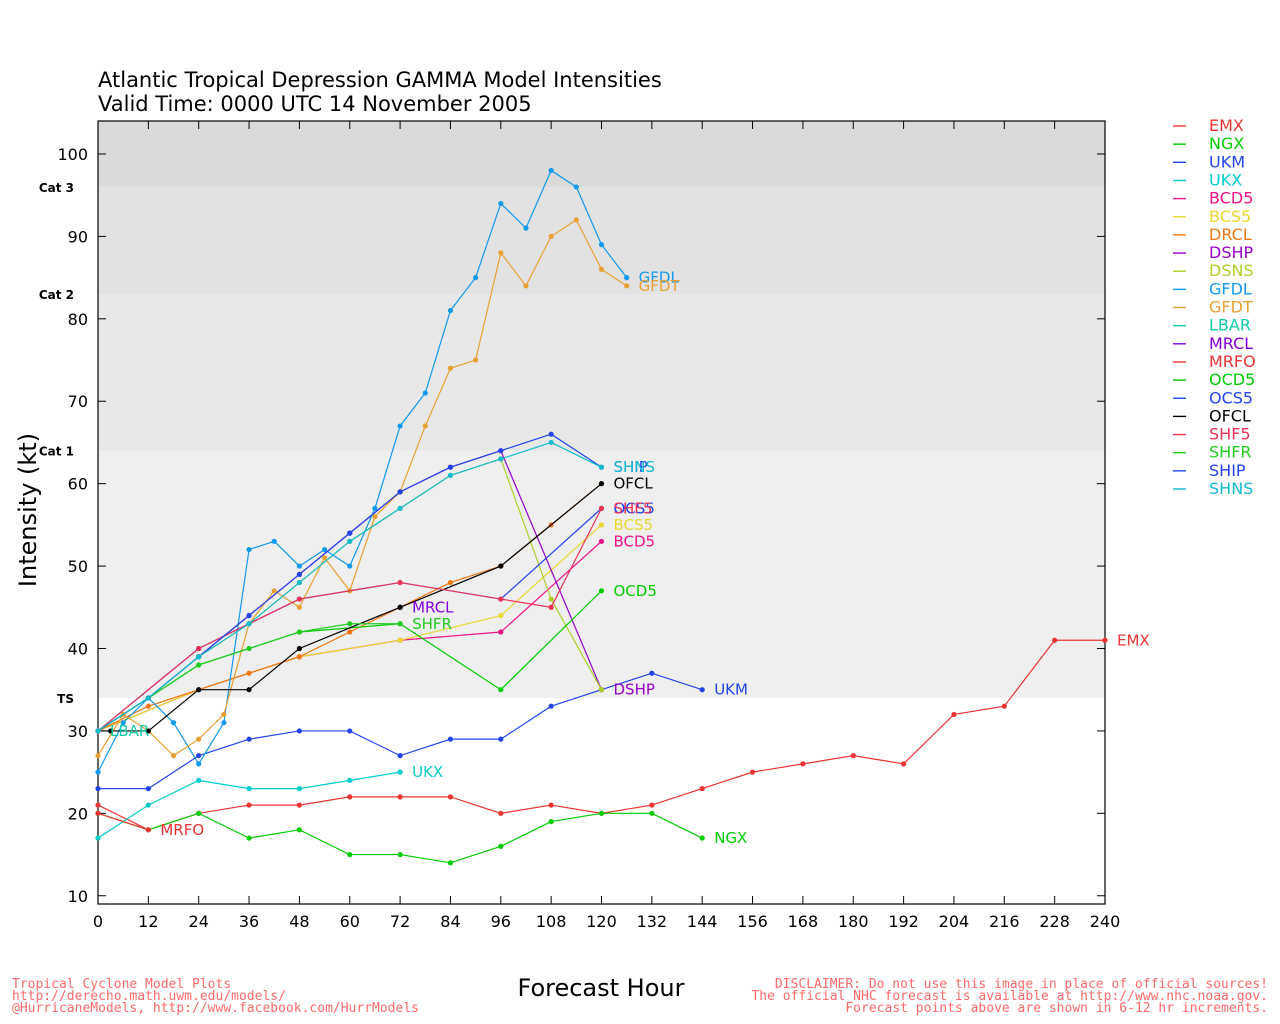  Describe the element at coordinates (350, 921) in the screenshot. I see `x-tick-label: 60` at that location.